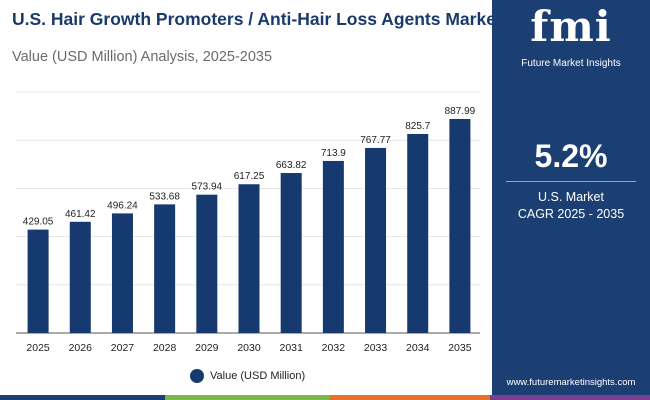 Image resolution: width=650 pixels, height=400 pixels. Describe the element at coordinates (291, 253) in the screenshot. I see `bar-2031` at that location.